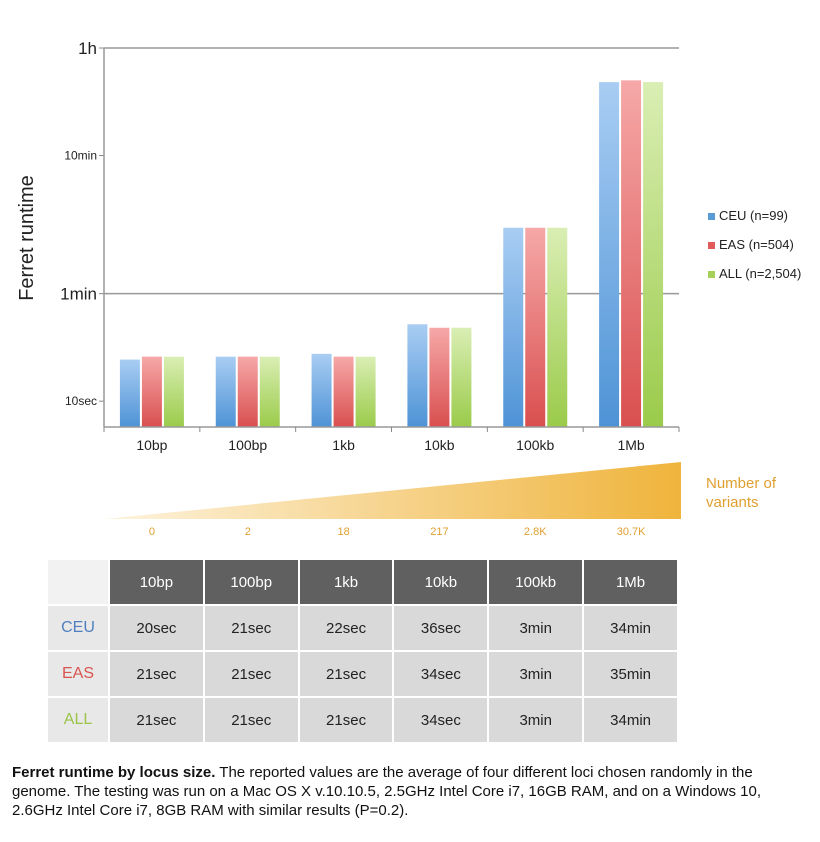 Image resolution: width=820 pixels, height=842 pixels. I want to click on variants-title: Number of variants, so click(741, 493).